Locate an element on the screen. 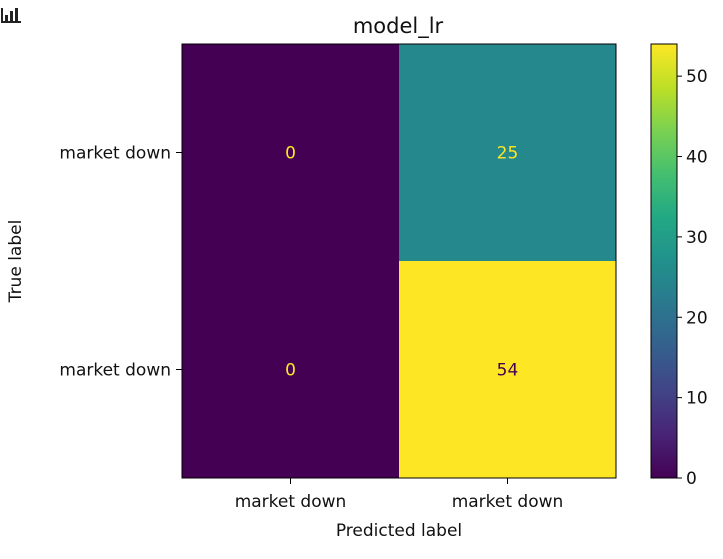 The height and width of the screenshot is (559, 723). matrix-cell-labels: 0 25 0 54 is located at coordinates (401, 262).